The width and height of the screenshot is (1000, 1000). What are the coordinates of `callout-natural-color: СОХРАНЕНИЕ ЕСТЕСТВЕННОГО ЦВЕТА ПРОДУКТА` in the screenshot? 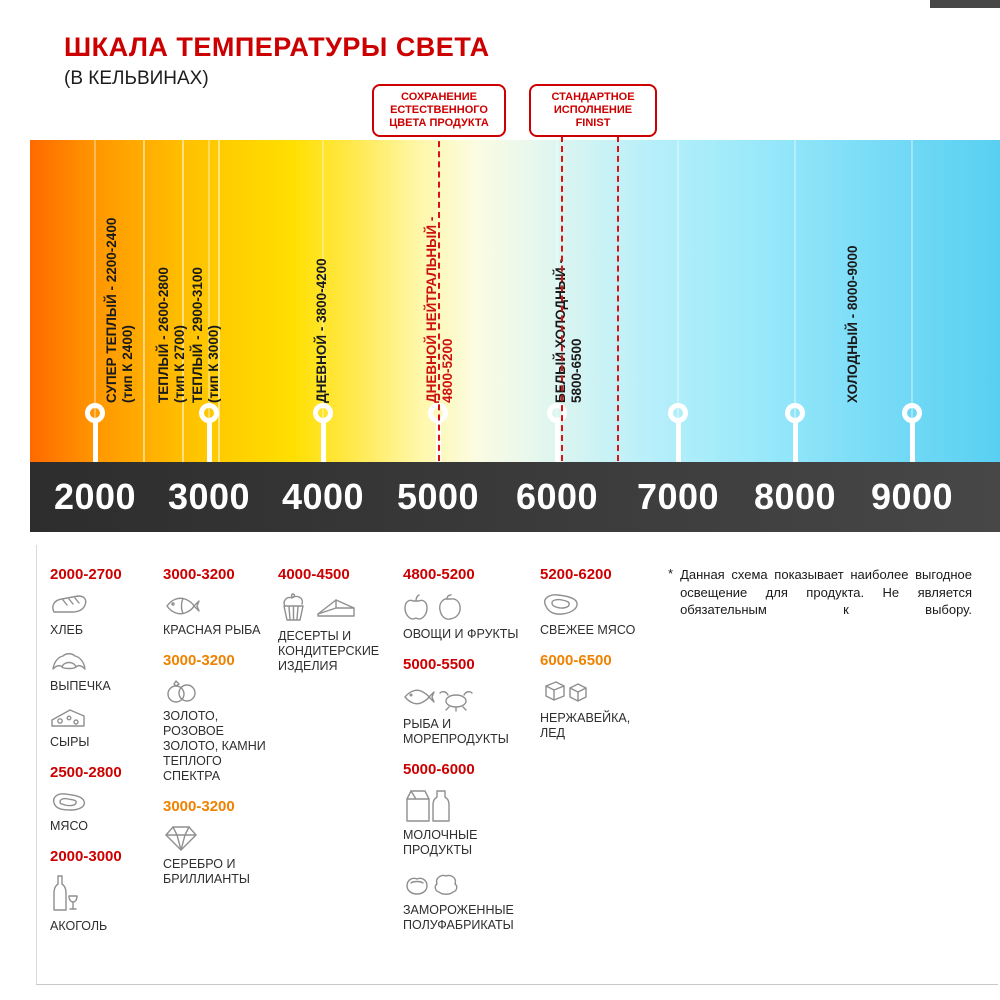 It's located at (439, 110).